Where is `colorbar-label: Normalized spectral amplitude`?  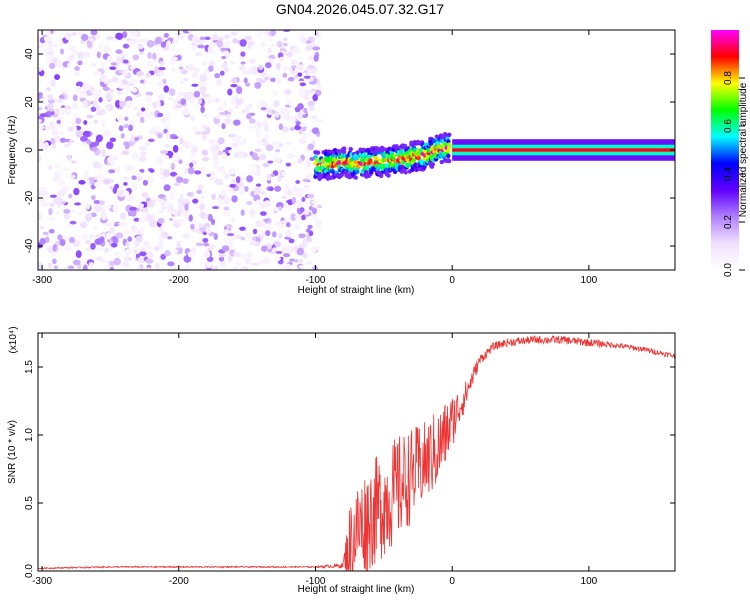 colorbar-label: Normalized spectral amplitude is located at coordinates (743, 149).